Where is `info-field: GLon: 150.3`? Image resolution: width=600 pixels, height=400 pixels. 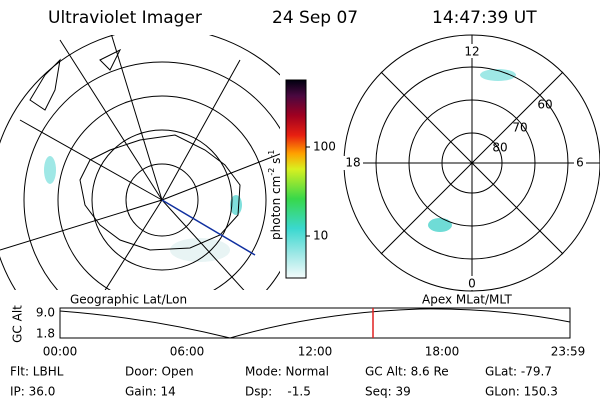 info-field: GLon: 150.3 is located at coordinates (521, 392).